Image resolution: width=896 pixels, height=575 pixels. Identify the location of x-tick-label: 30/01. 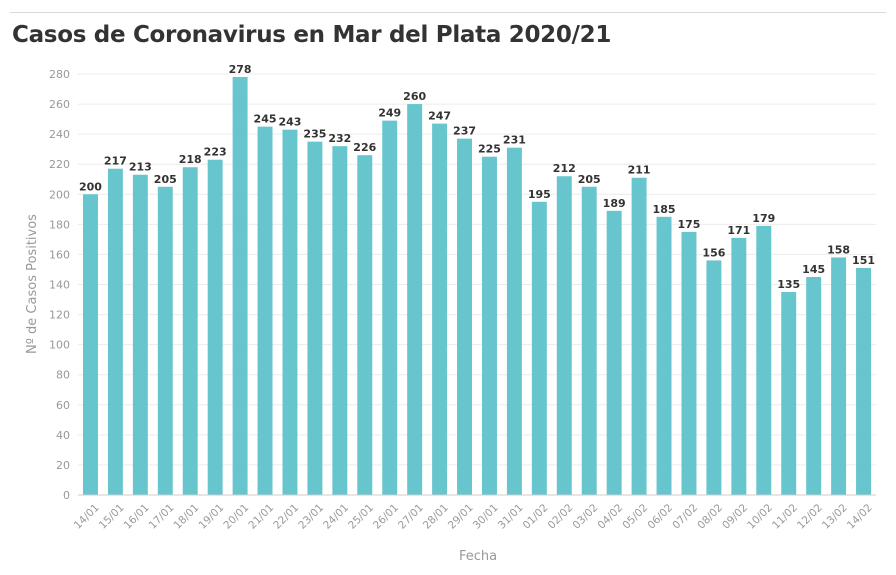
(486, 517).